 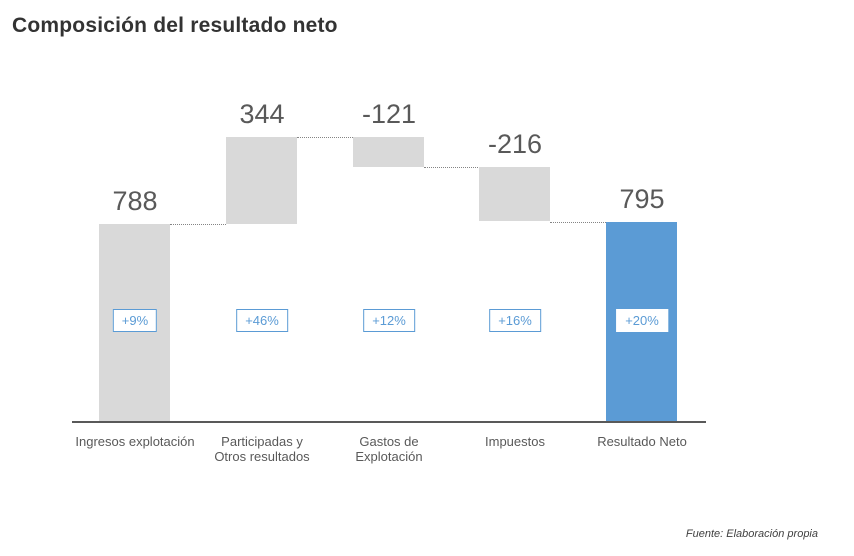 What do you see at coordinates (389, 449) in the screenshot?
I see `category-label: Gastos de Explotación` at bounding box center [389, 449].